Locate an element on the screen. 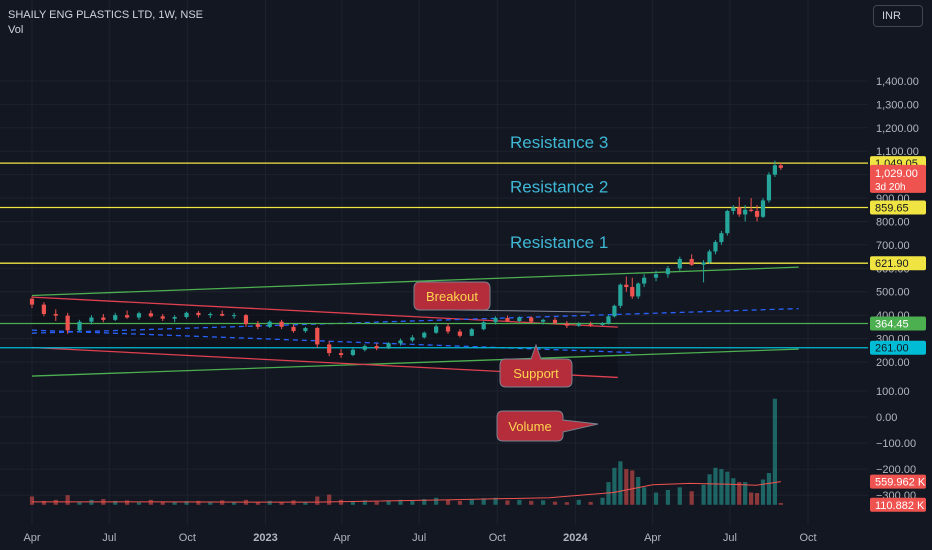 The image size is (932, 550). price-tick-label: 1,400.00 is located at coordinates (897, 82).